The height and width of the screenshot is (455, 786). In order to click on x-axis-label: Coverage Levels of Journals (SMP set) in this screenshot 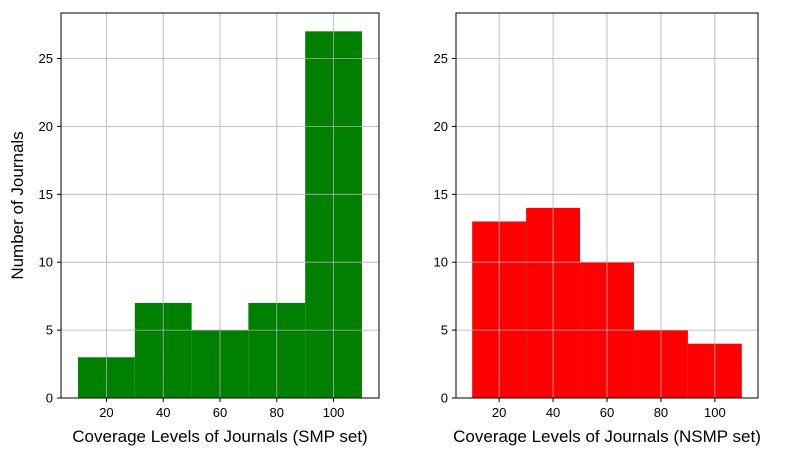, I will do `click(219, 436)`.